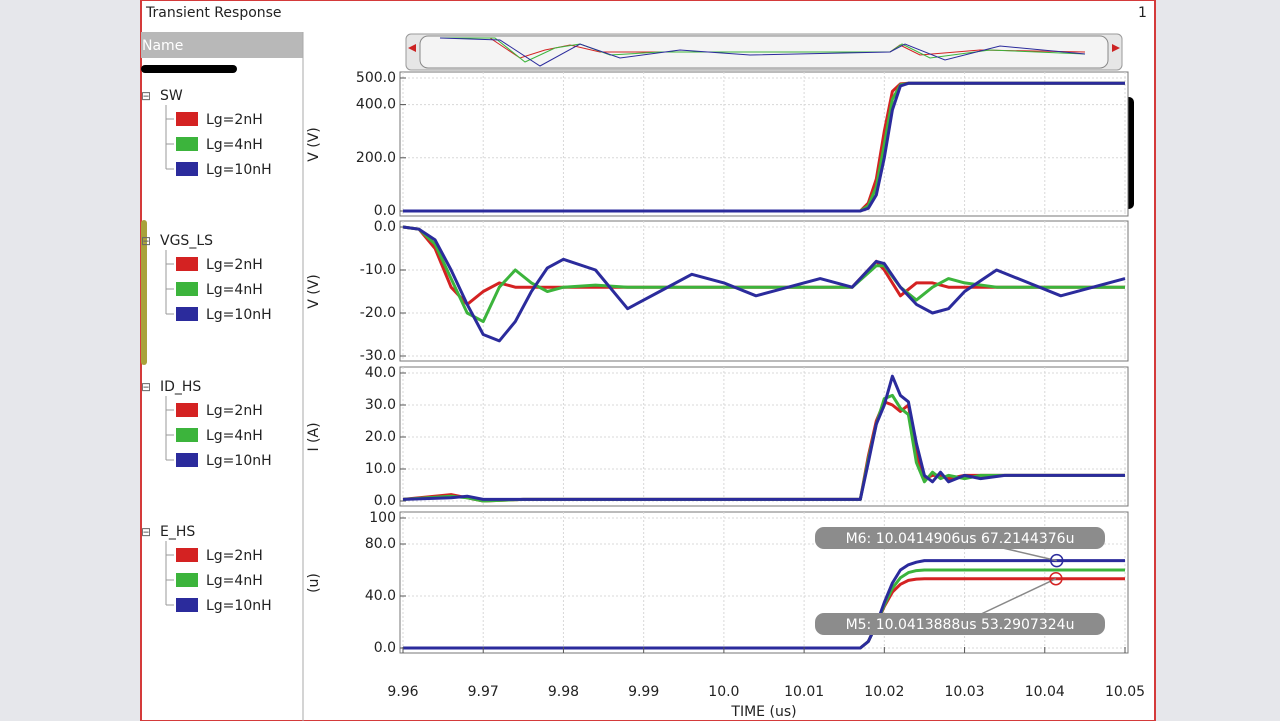 The width and height of the screenshot is (1280, 721). I want to click on x-tick-label: 10.02, so click(884, 692).